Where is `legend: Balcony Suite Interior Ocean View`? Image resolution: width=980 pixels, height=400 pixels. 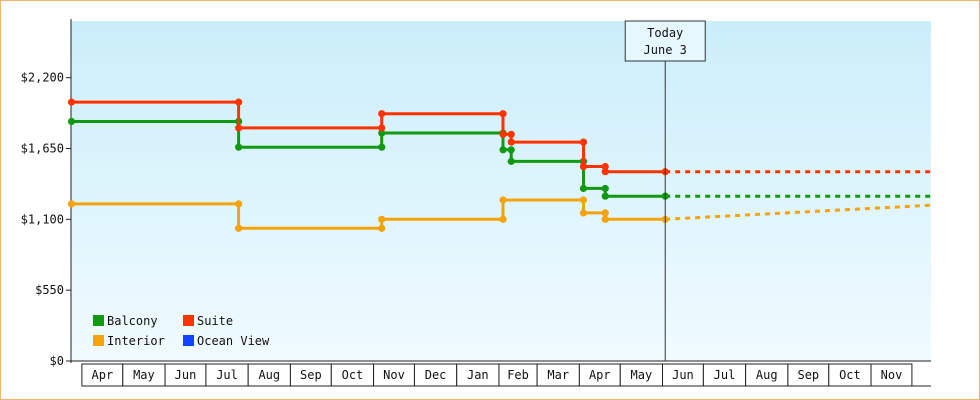 legend: Balcony Suite Interior Ocean View is located at coordinates (181, 331).